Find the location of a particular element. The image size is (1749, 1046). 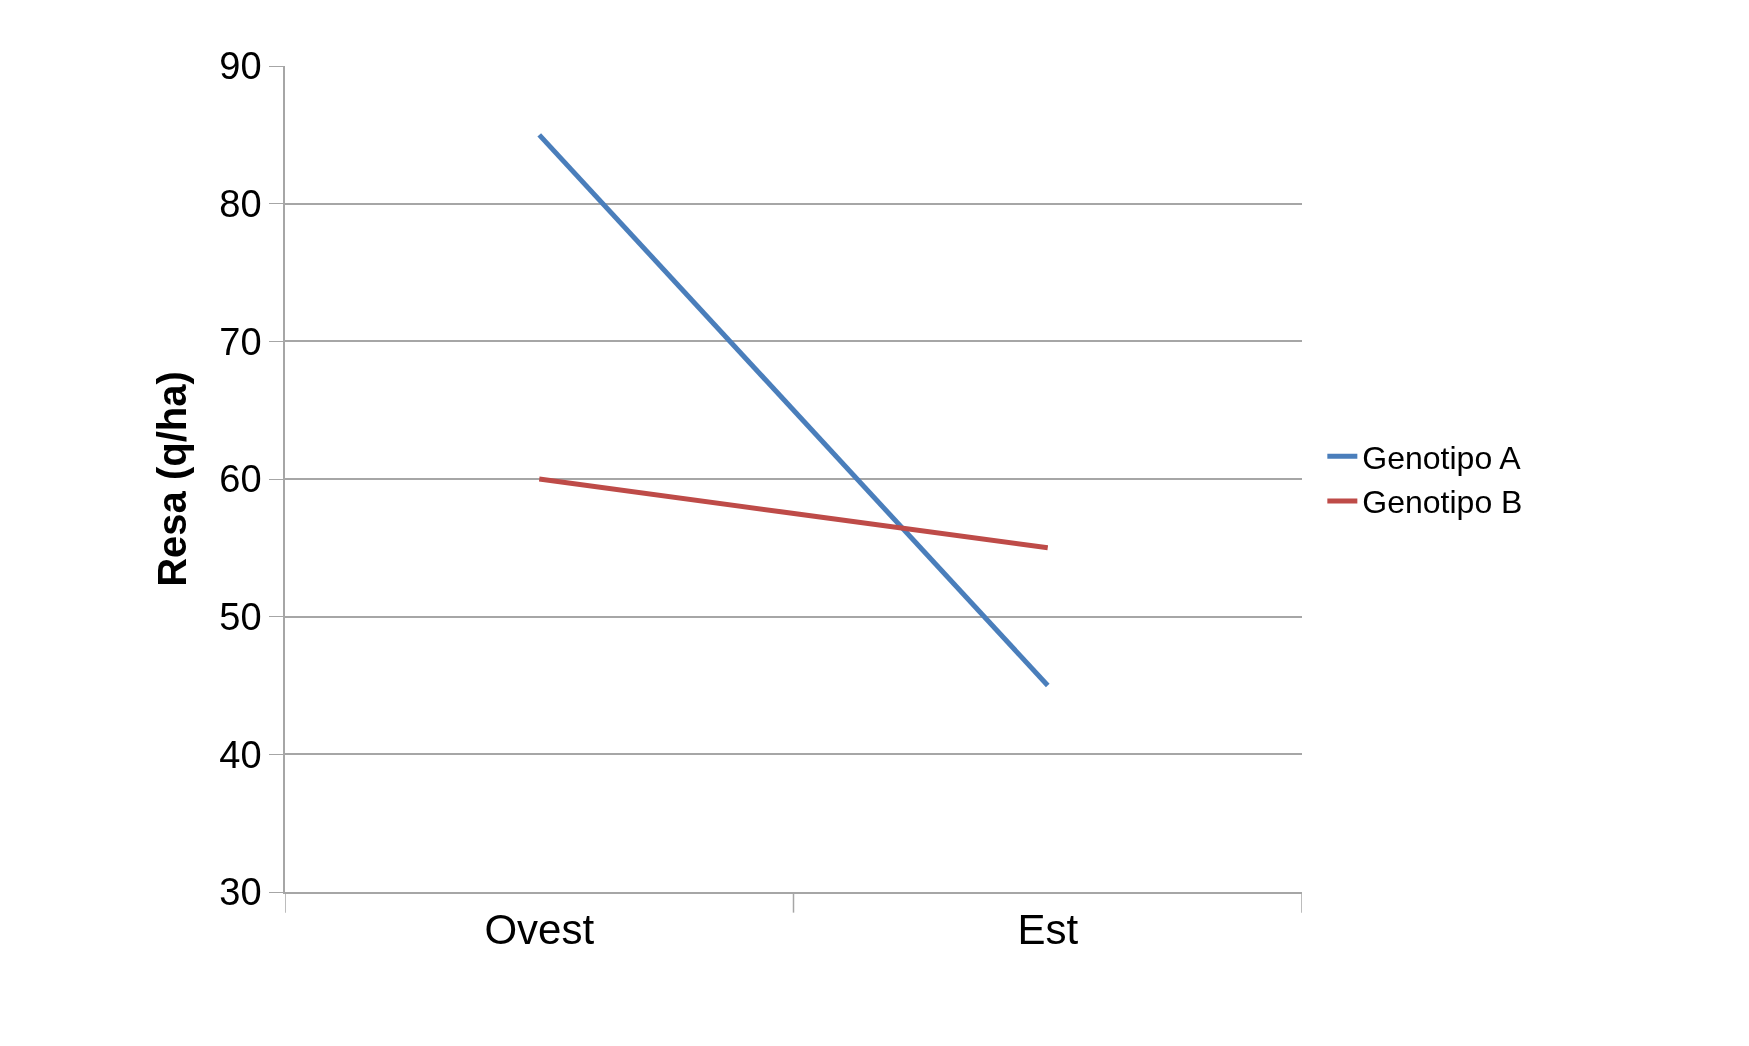

y-tick-label: 60 is located at coordinates (240, 479).